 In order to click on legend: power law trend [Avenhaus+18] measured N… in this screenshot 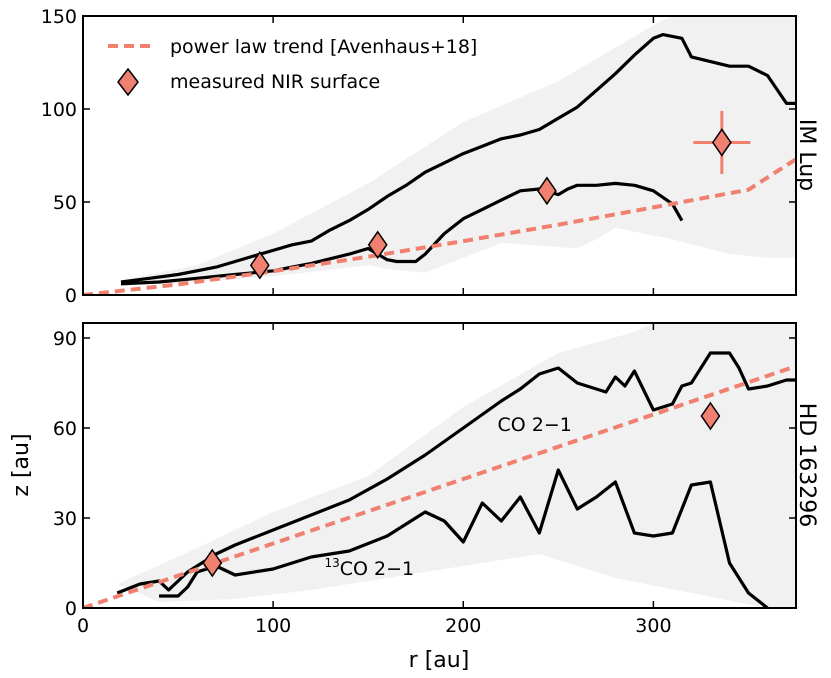, I will do `click(292, 66)`.